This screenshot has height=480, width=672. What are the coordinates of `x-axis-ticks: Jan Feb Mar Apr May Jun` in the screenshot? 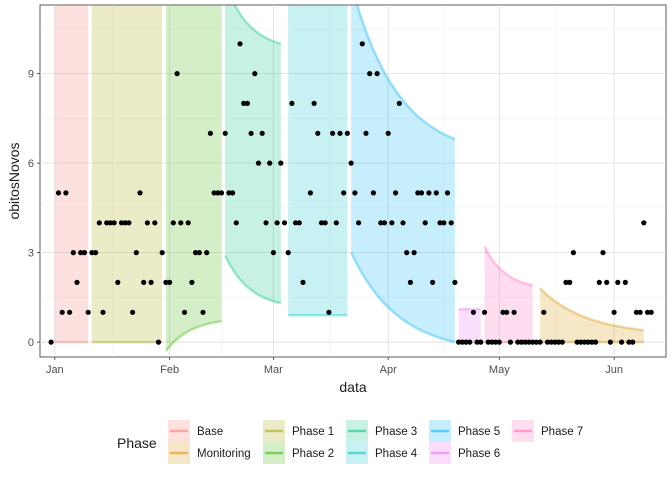 It's located at (334, 366).